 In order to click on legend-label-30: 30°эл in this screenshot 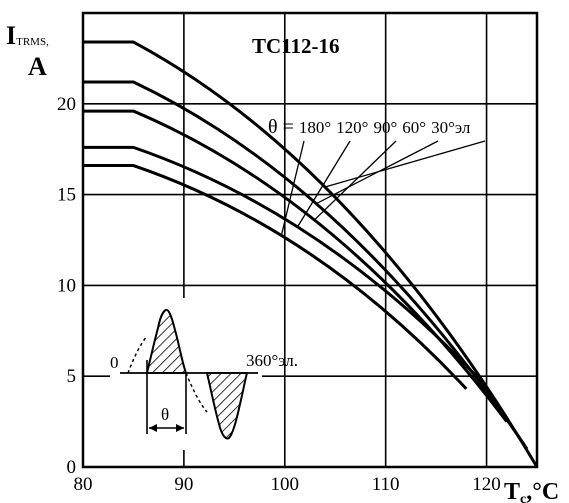, I will do `click(451, 127)`.